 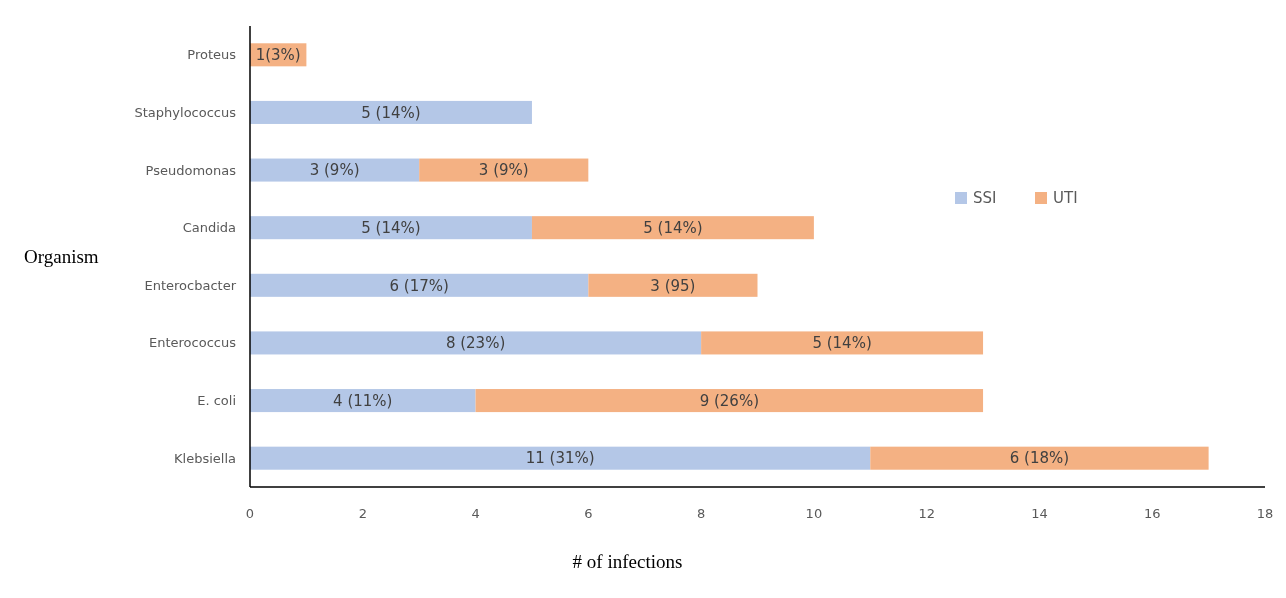 I want to click on y-tick-label: Proteus, so click(x=212, y=55).